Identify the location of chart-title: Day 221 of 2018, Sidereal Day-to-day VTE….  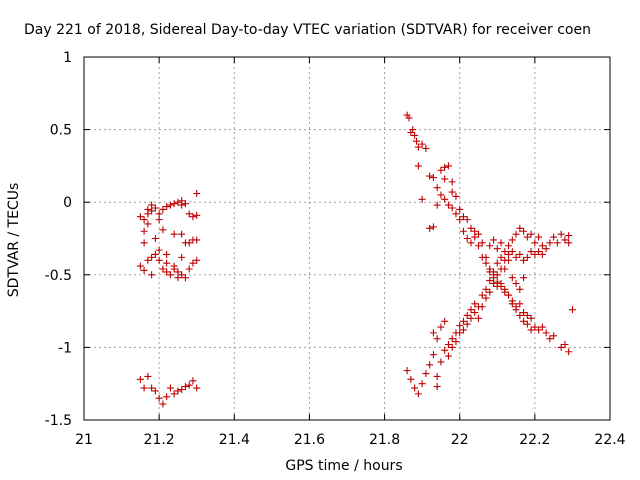
(307, 30).